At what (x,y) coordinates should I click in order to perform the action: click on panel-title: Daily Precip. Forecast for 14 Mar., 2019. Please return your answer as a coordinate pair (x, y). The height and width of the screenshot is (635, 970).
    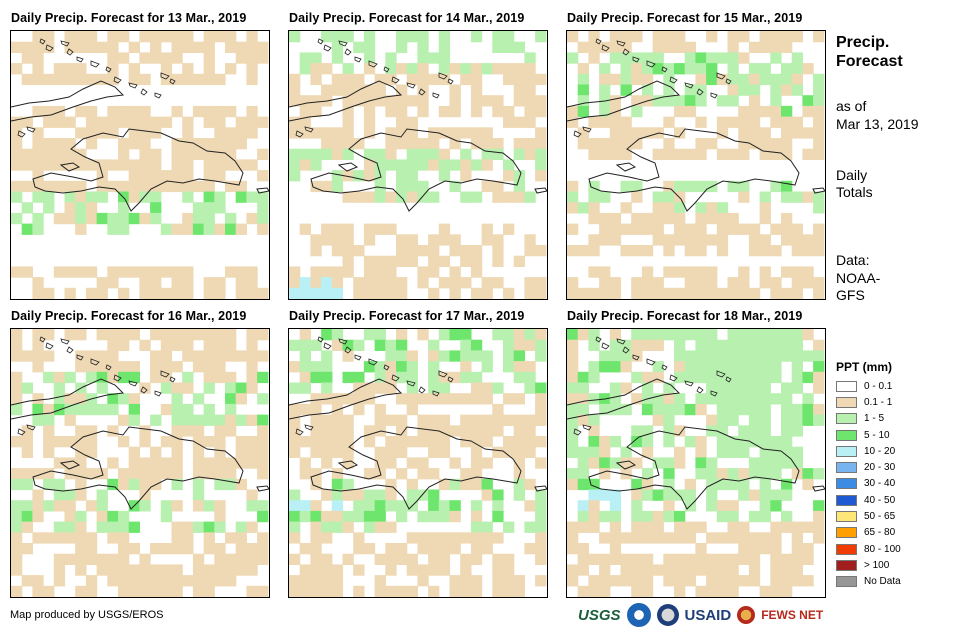
    Looking at the image, I should click on (407, 18).